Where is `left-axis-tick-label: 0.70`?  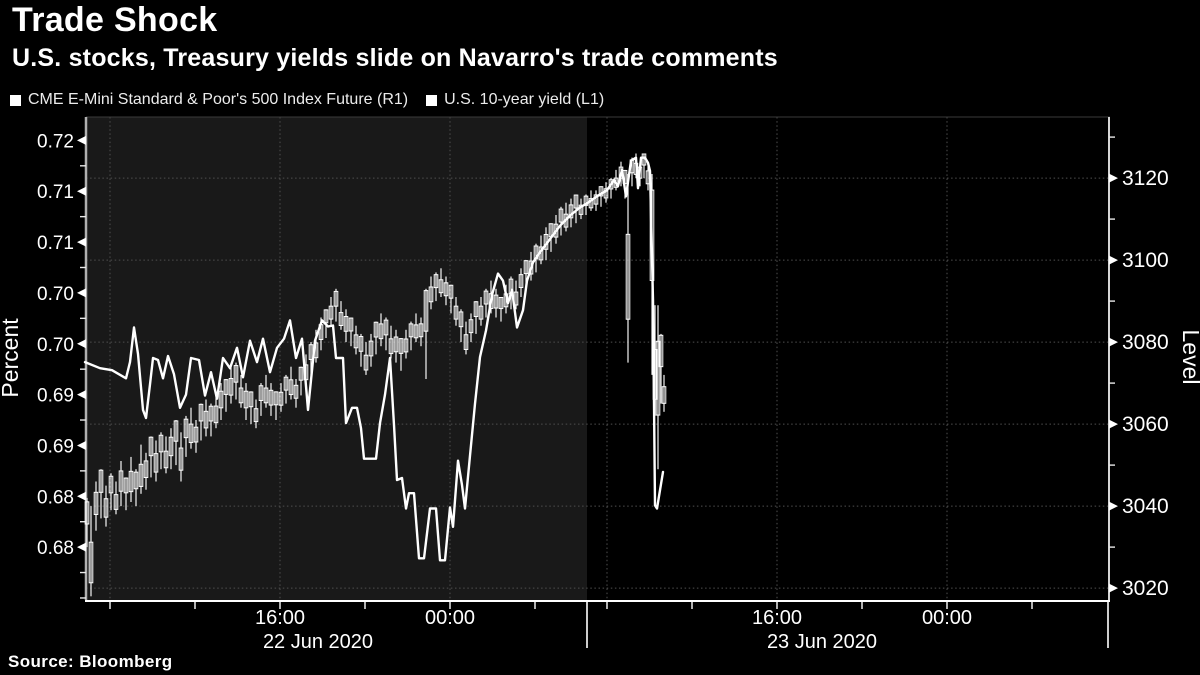 left-axis-tick-label: 0.70 is located at coordinates (55, 294).